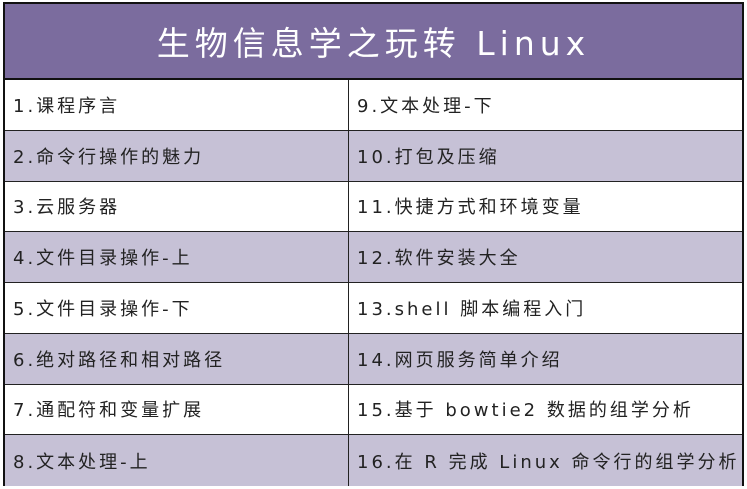 This screenshot has height=489, width=747. I want to click on course-item: 7.通配符和变量扩展, so click(177, 410).